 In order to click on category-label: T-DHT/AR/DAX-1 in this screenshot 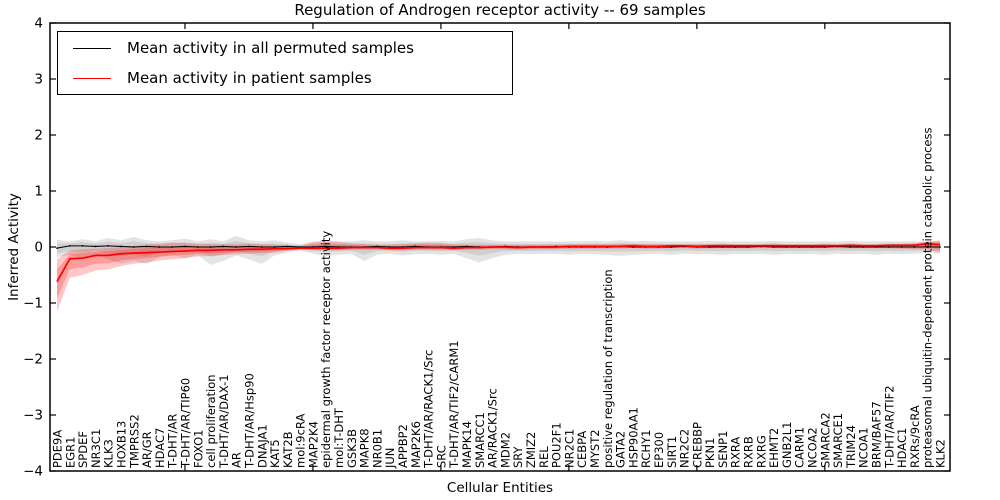, I will do `click(224, 421)`.